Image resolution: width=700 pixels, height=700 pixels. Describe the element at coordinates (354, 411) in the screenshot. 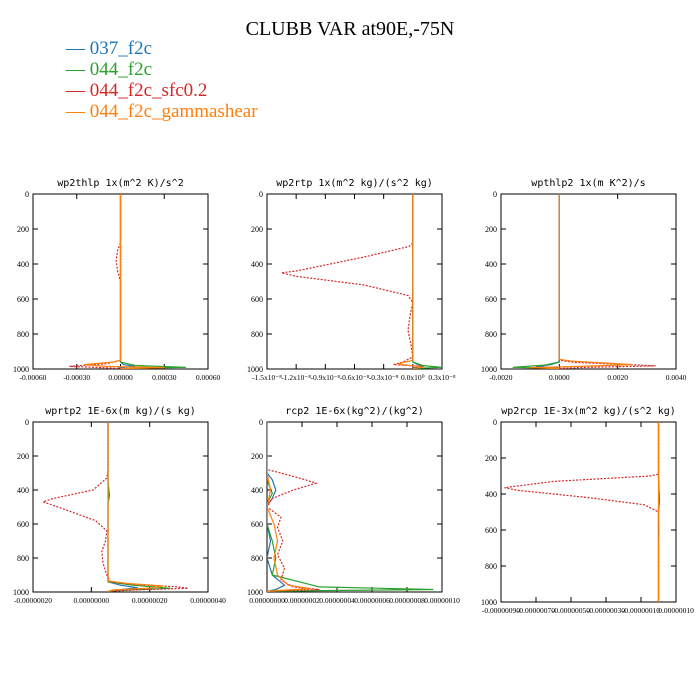

I see `chart-title: rcp2 1E-6x(kg^2)/(kg^2)` at that location.